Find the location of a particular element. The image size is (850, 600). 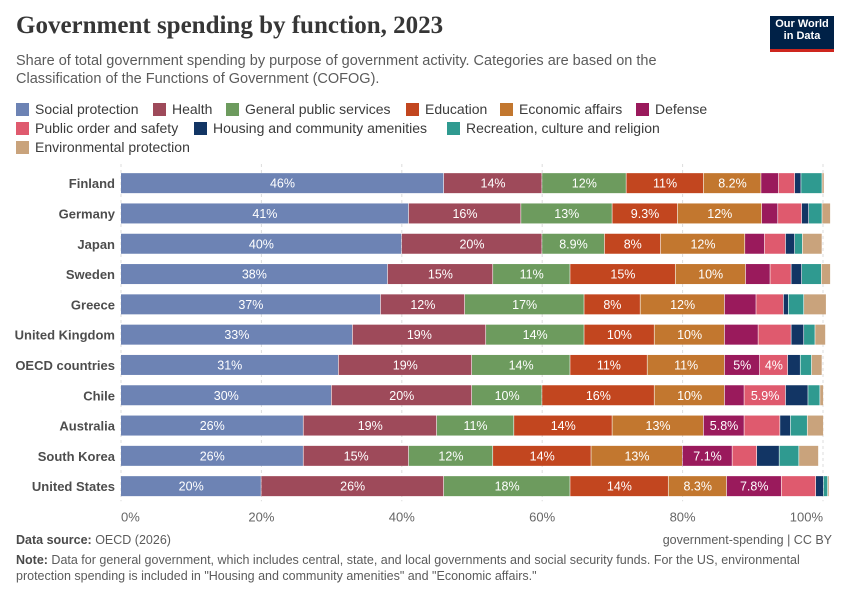

legend-item-education: Education is located at coordinates (446, 109).